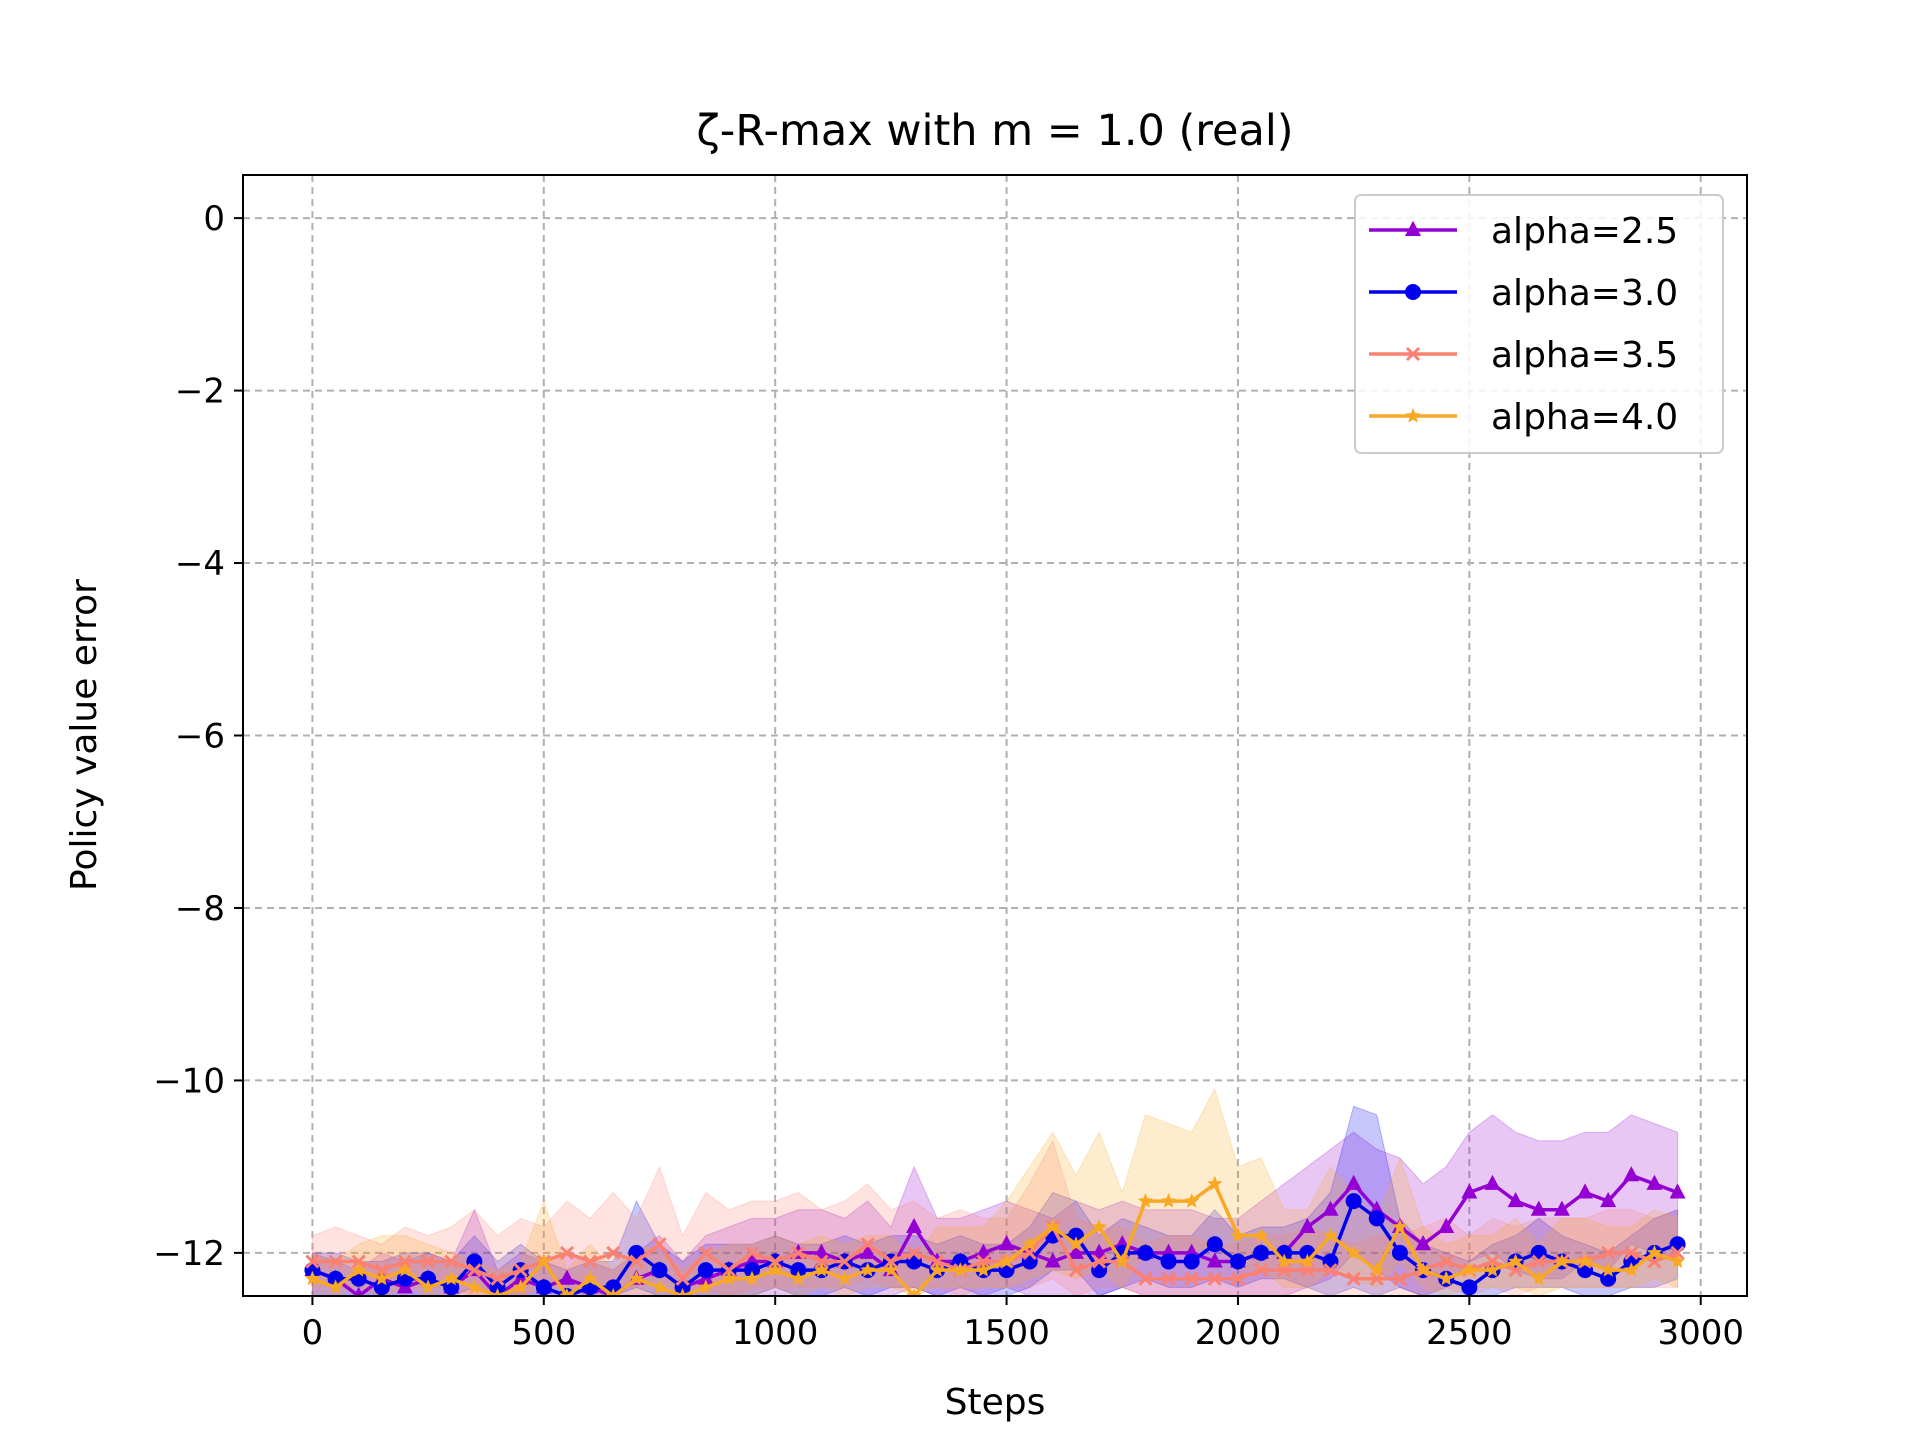 This screenshot has height=1444, width=1920. Describe the element at coordinates (1584, 355) in the screenshot. I see `legend-label: alpha=3.5` at that location.